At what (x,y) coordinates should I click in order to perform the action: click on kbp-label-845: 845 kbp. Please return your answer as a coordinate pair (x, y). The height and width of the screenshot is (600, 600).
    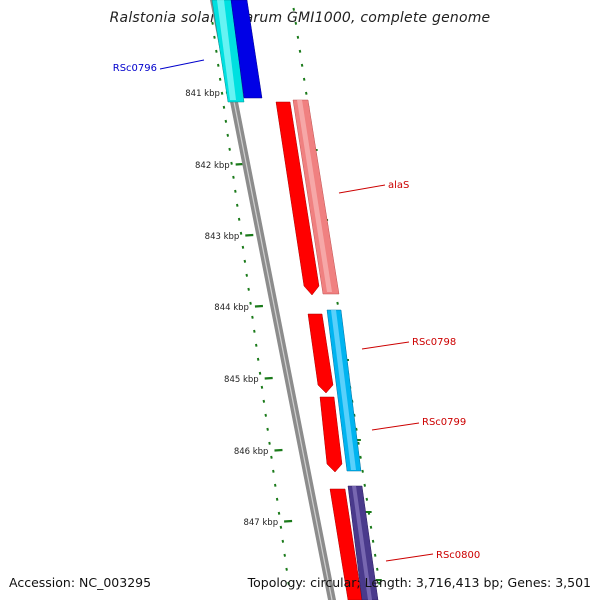
    Looking at the image, I should click on (241, 380).